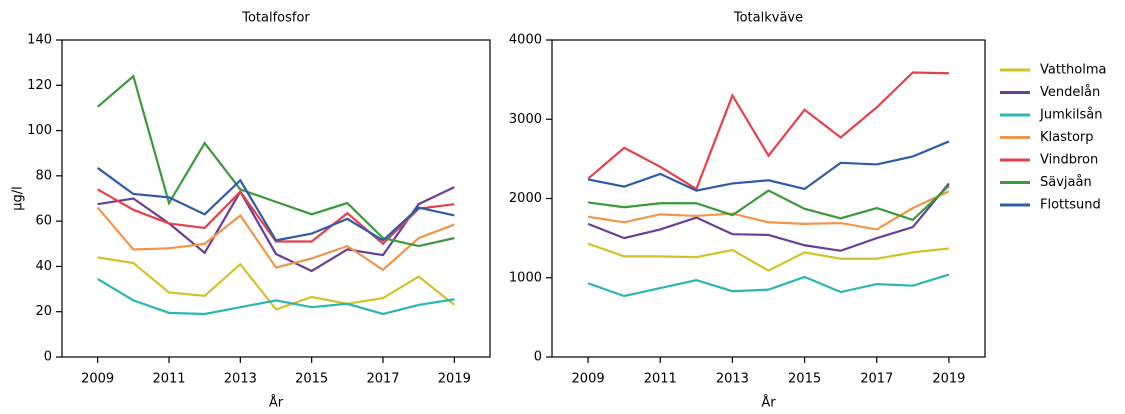  I want to click on chart-title: Totalkväve, so click(768, 18).